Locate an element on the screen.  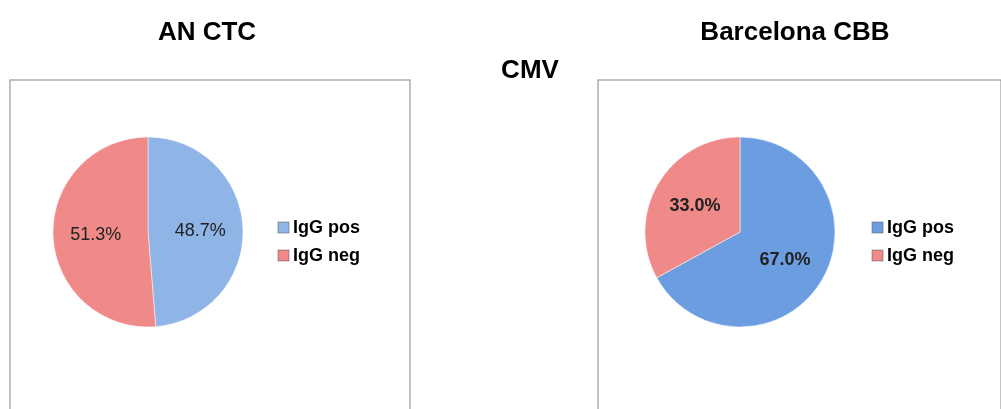
chart-title: Barcelona CBB is located at coordinates (795, 31).